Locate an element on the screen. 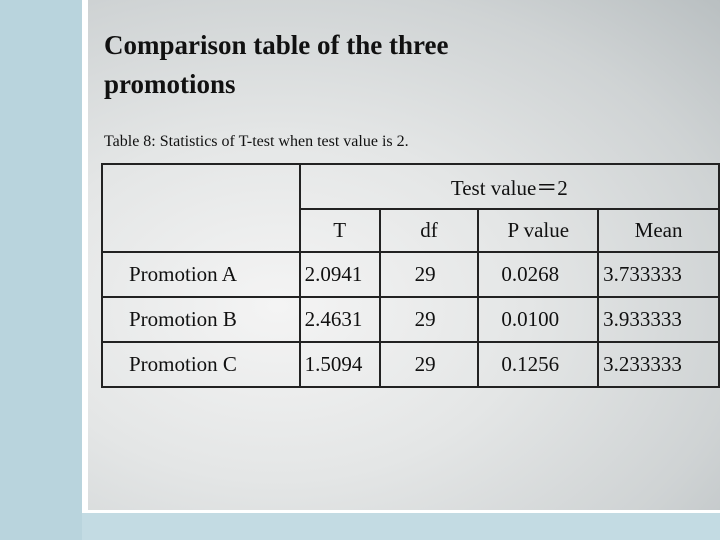 The width and height of the screenshot is (720, 540). cell: 3.733333 is located at coordinates (658, 274).